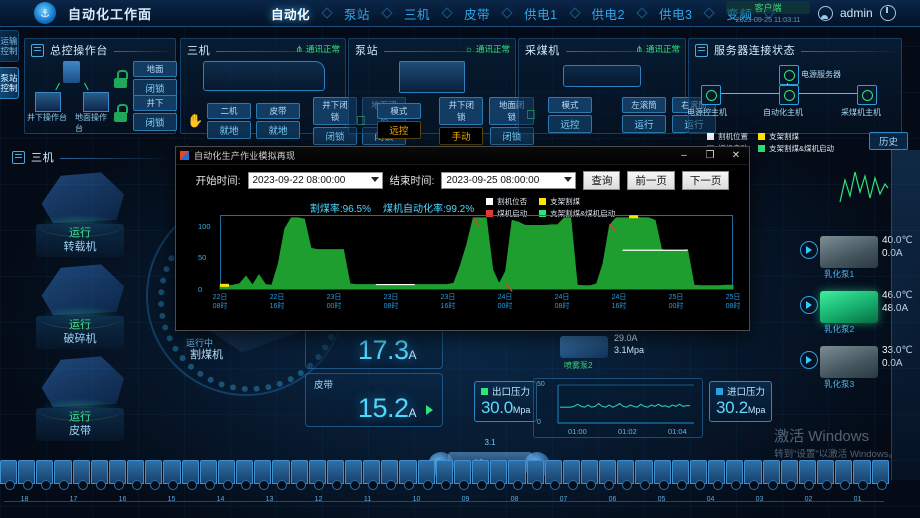  Describe the element at coordinates (80, 214) in the screenshot. I see `machine-card-reloader: 运行 转载机` at that location.